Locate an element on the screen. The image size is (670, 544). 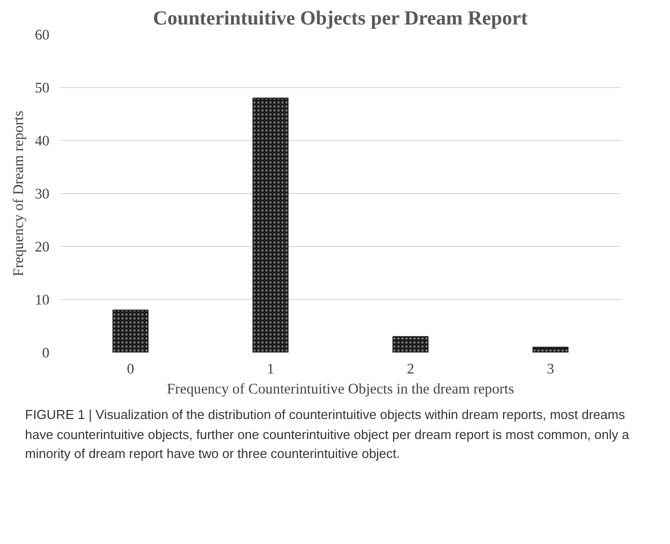
y-tick-label: 50 is located at coordinates (42, 88).